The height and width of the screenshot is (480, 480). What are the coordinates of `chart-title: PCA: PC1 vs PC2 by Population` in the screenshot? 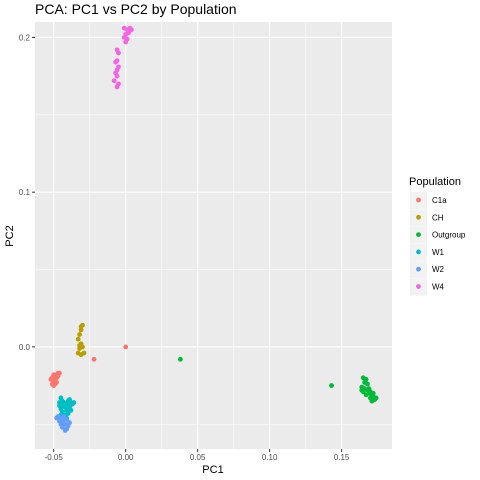 It's located at (136, 9).